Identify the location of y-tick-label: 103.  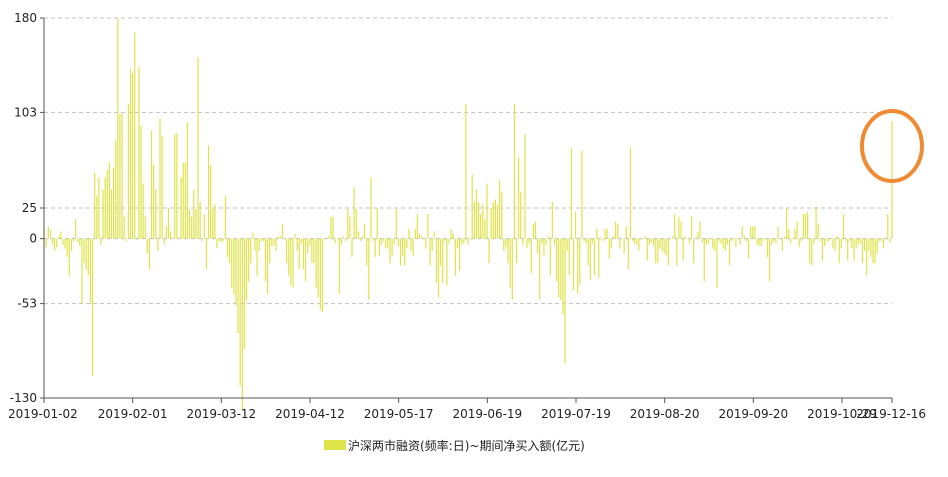
(25, 112).